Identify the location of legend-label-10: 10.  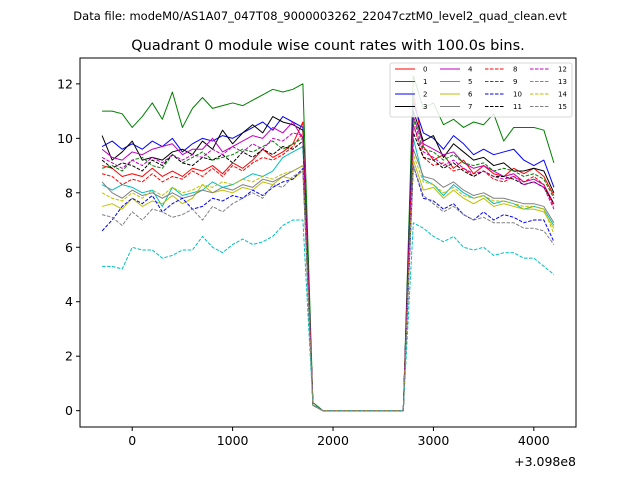
(517, 95).